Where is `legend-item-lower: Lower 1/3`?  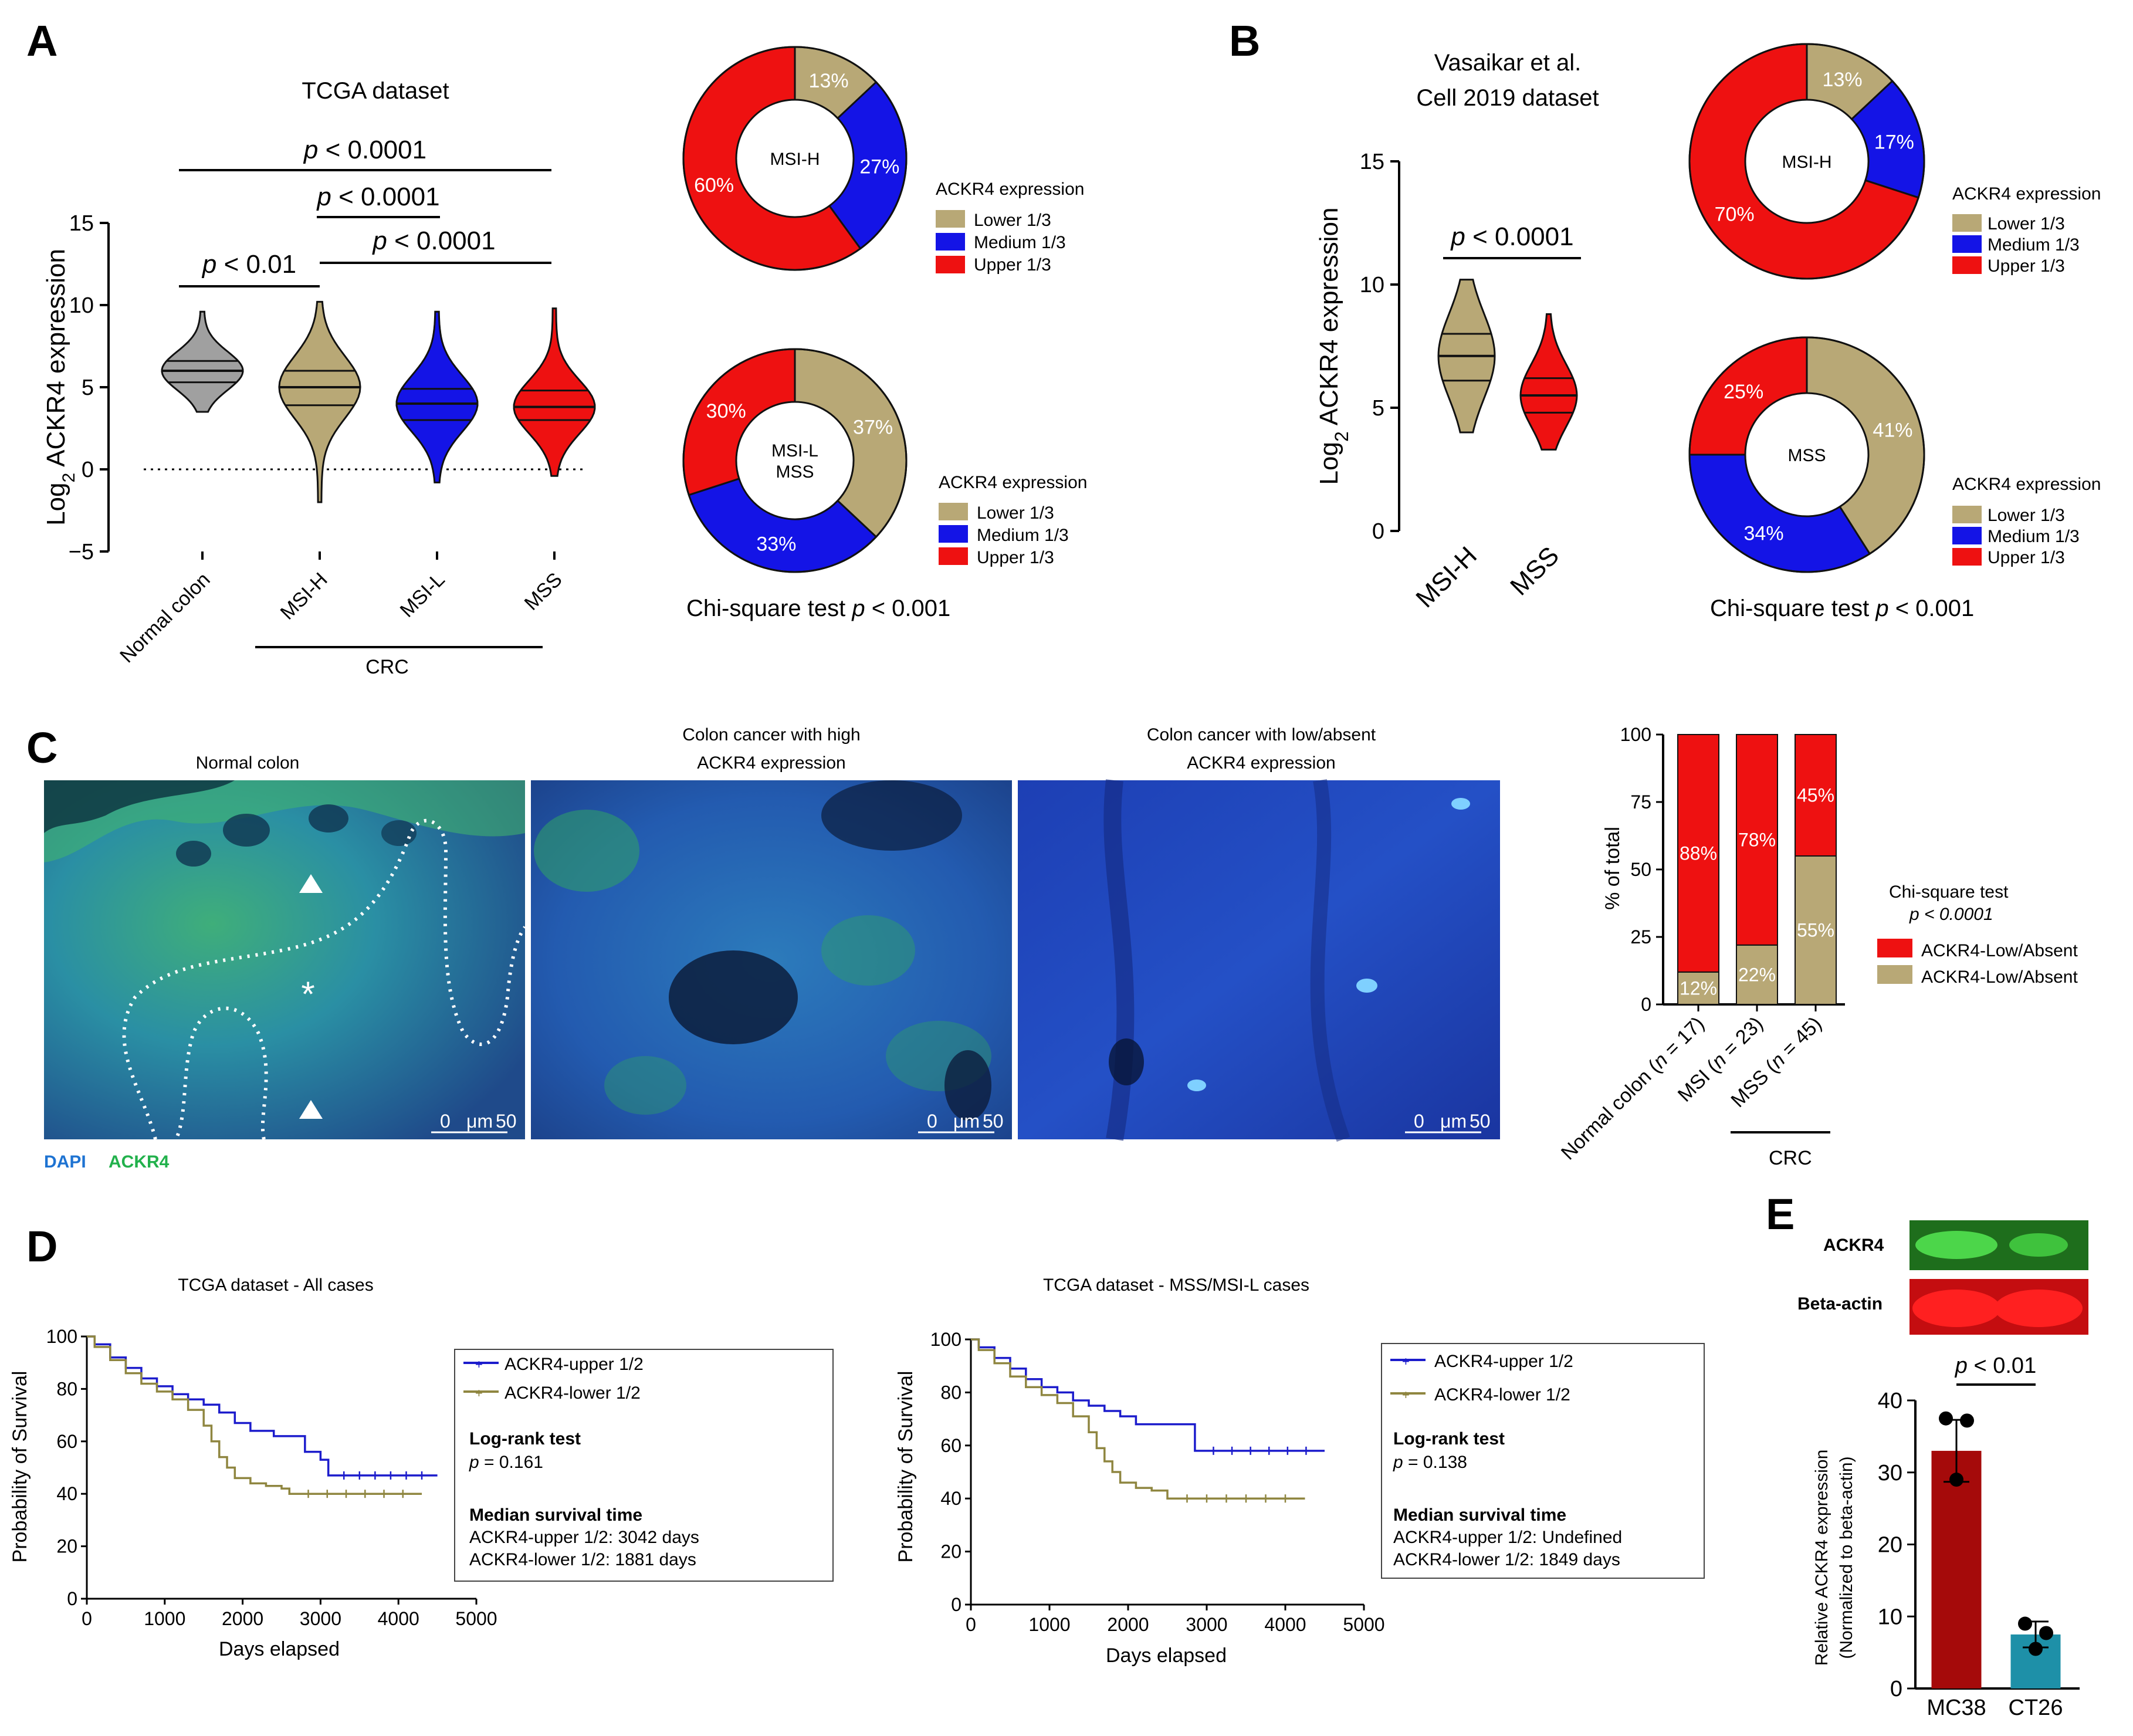 legend-item-lower: Lower 1/3 is located at coordinates (2026, 224).